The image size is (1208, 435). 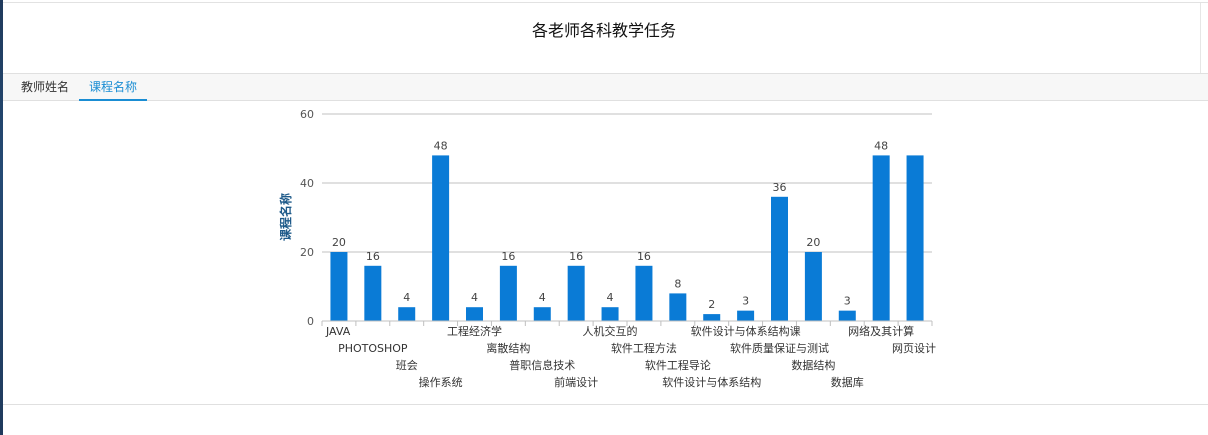 I want to click on x-tick-label: 工程经济学, so click(x=474, y=331).